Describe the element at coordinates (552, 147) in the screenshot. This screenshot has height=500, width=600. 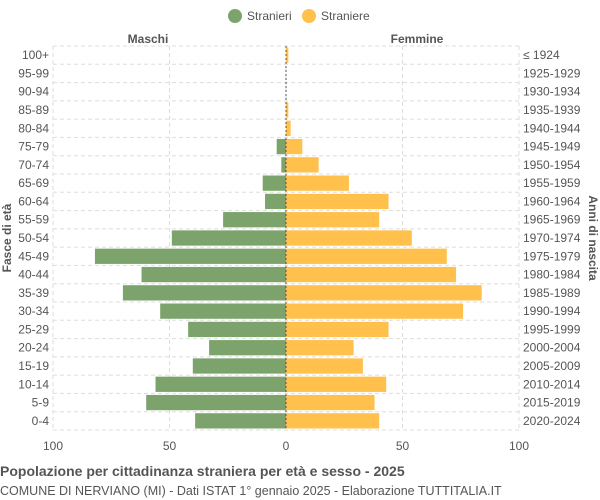
I see `birth-year-label: 1945-1949` at that location.